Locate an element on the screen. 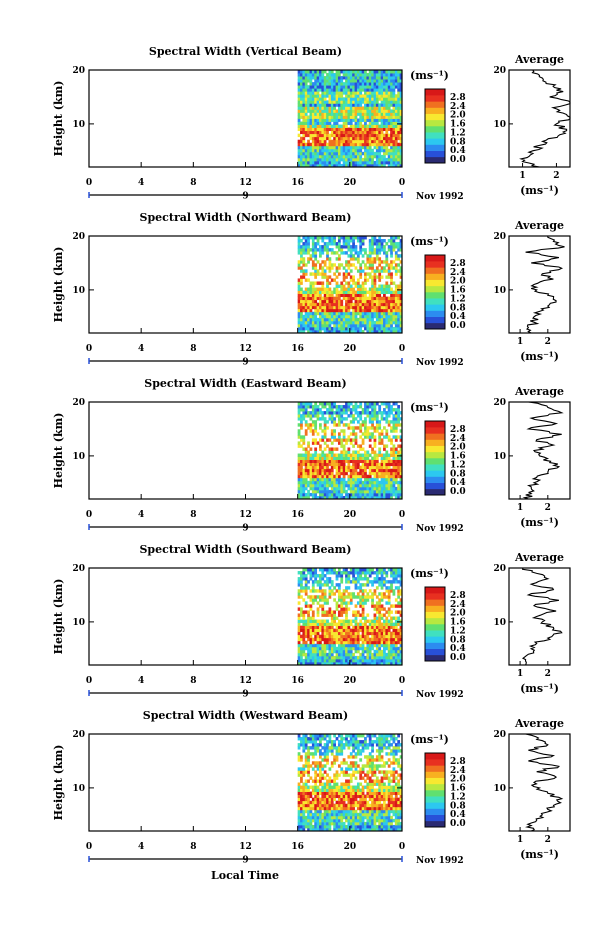  average-y-tick-label: 20 is located at coordinates (499, 569).